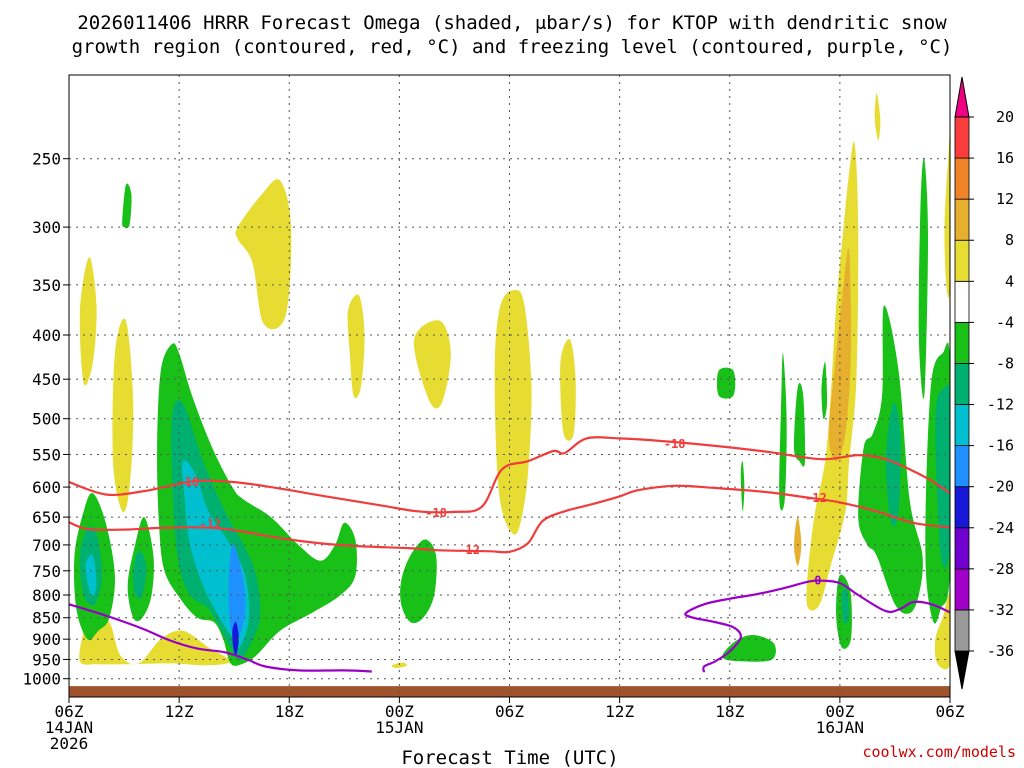 The width and height of the screenshot is (1024, 768). Describe the element at coordinates (509, 711) in the screenshot. I see `x-tick-label-24-0: 06Z` at that location.